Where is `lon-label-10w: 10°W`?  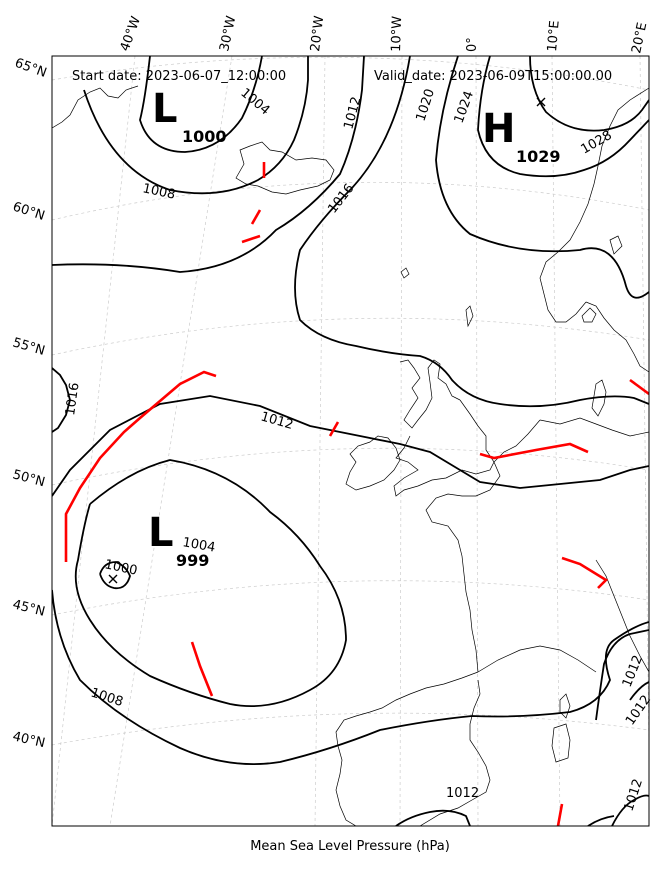 lon-label-10w: 10°W is located at coordinates (397, 34).